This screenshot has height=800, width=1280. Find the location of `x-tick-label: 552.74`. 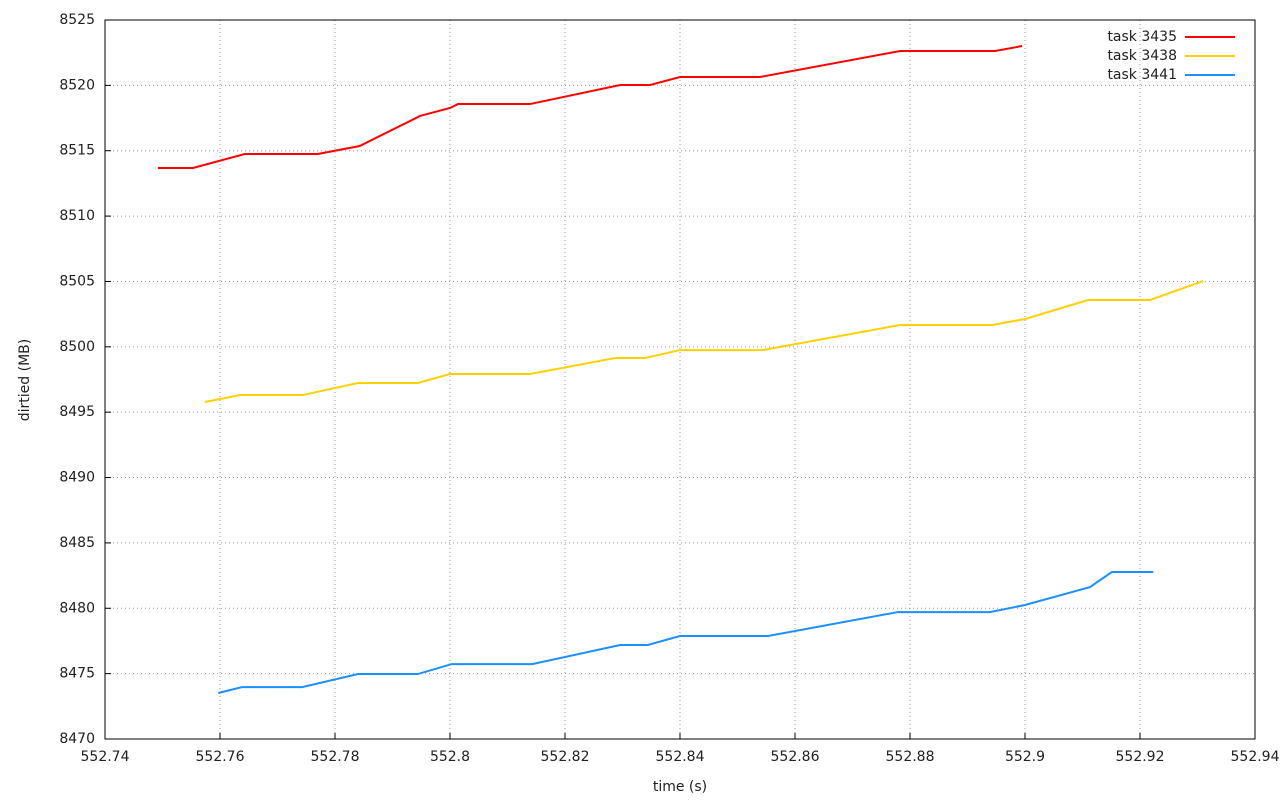

x-tick-label: 552.74 is located at coordinates (105, 757).